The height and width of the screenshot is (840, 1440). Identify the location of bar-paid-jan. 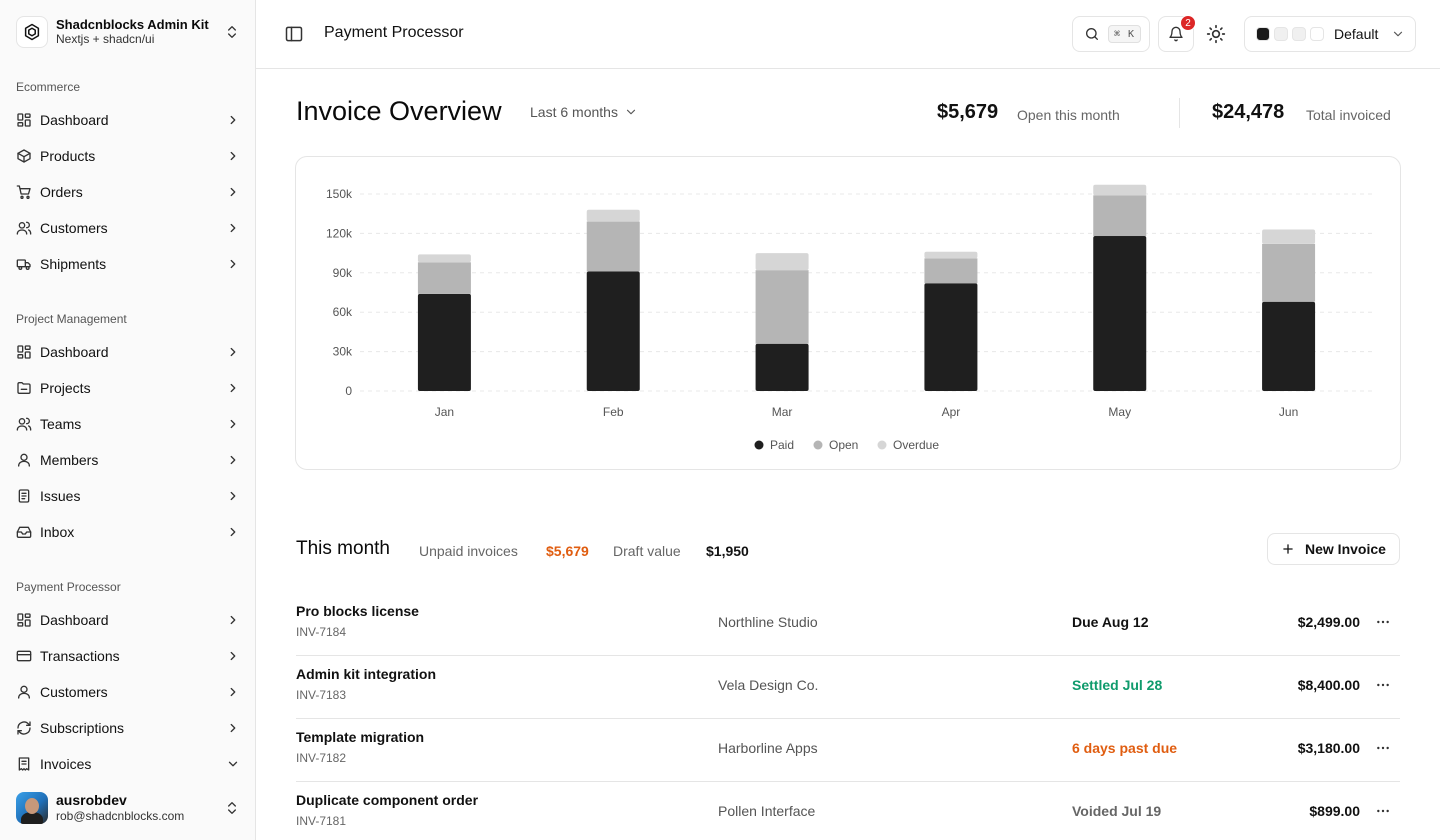
(444, 342).